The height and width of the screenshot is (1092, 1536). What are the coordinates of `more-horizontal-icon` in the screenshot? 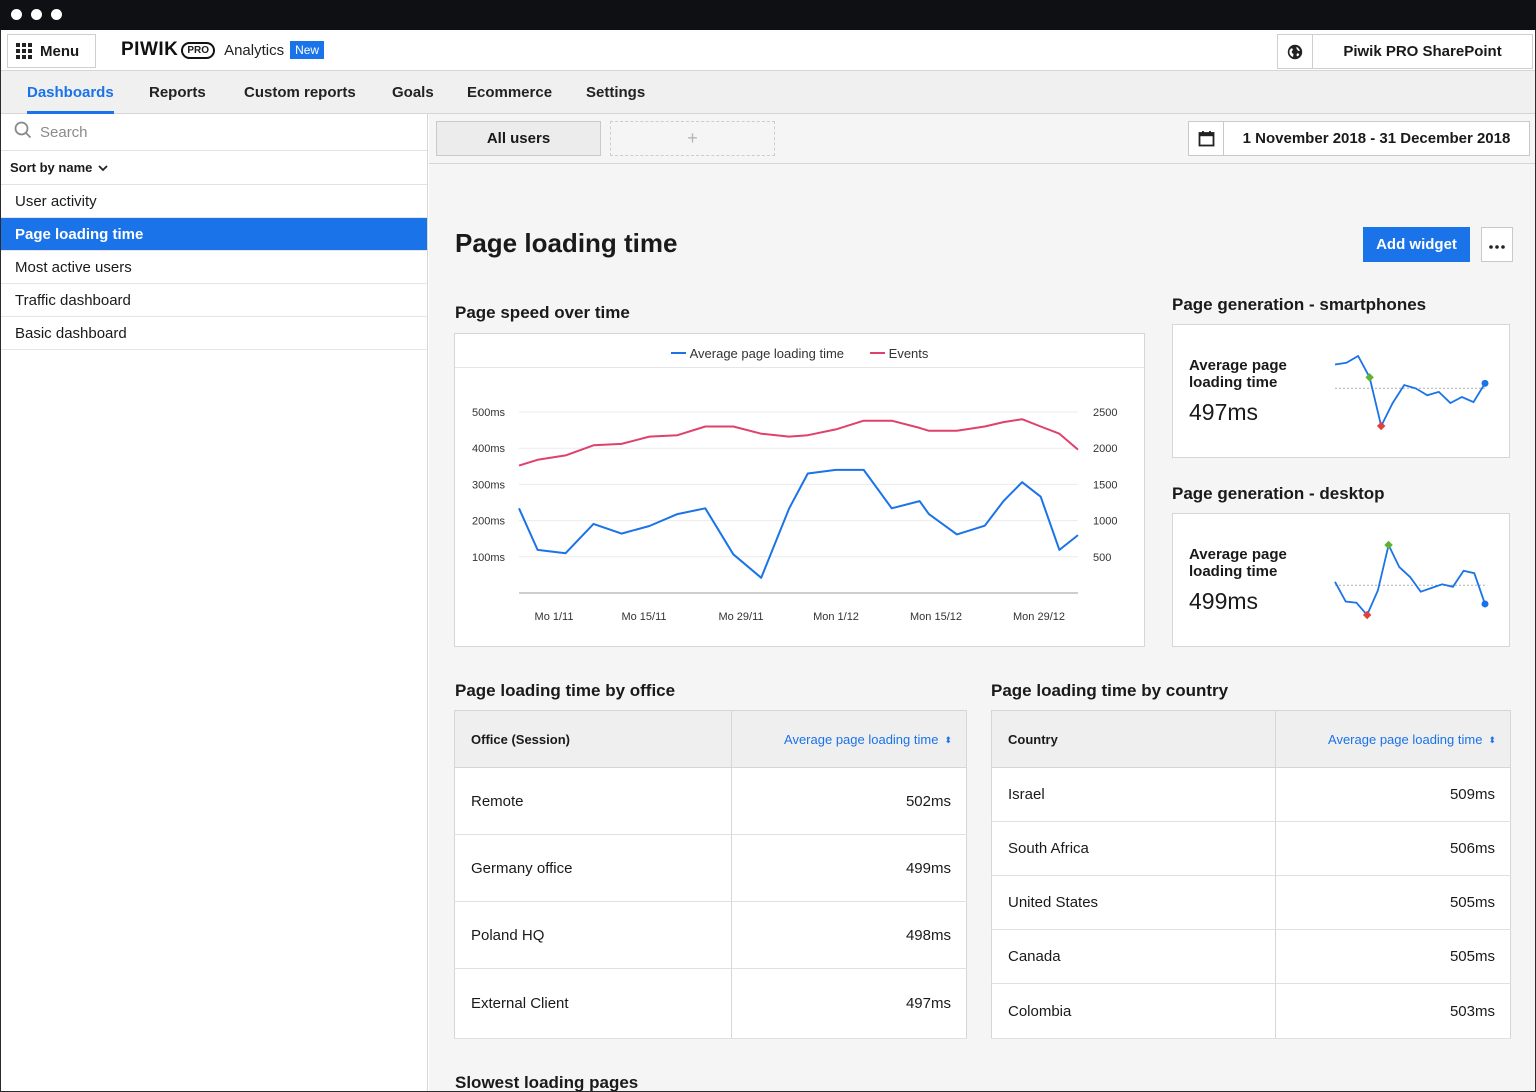 It's located at (1497, 245).